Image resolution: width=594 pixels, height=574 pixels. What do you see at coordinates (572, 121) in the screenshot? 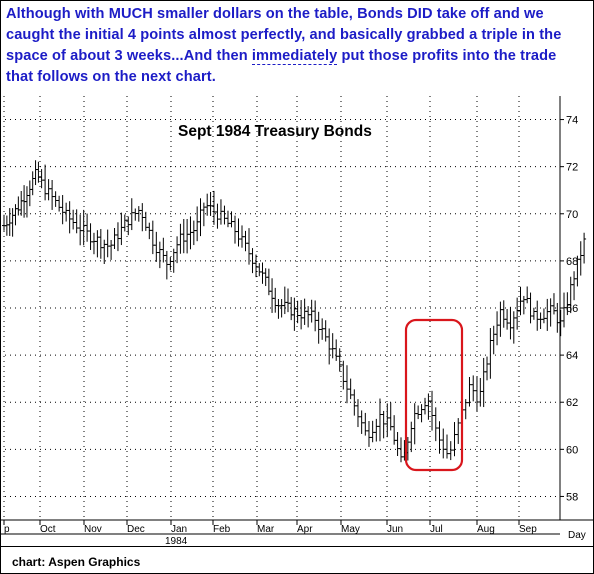
I see `y-tick-label-8: 74` at bounding box center [572, 121].